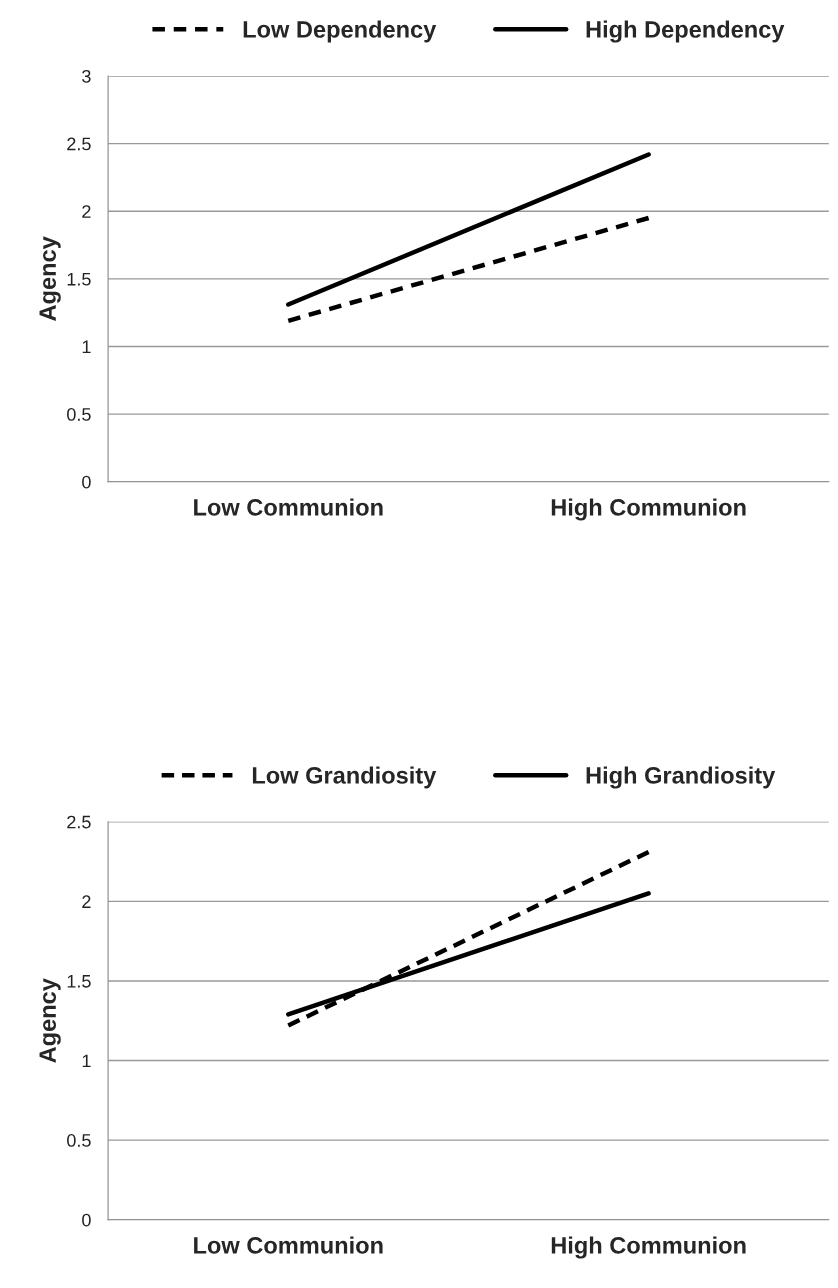  What do you see at coordinates (340, 31) in the screenshot?
I see `legend-label: Low Dependency` at bounding box center [340, 31].